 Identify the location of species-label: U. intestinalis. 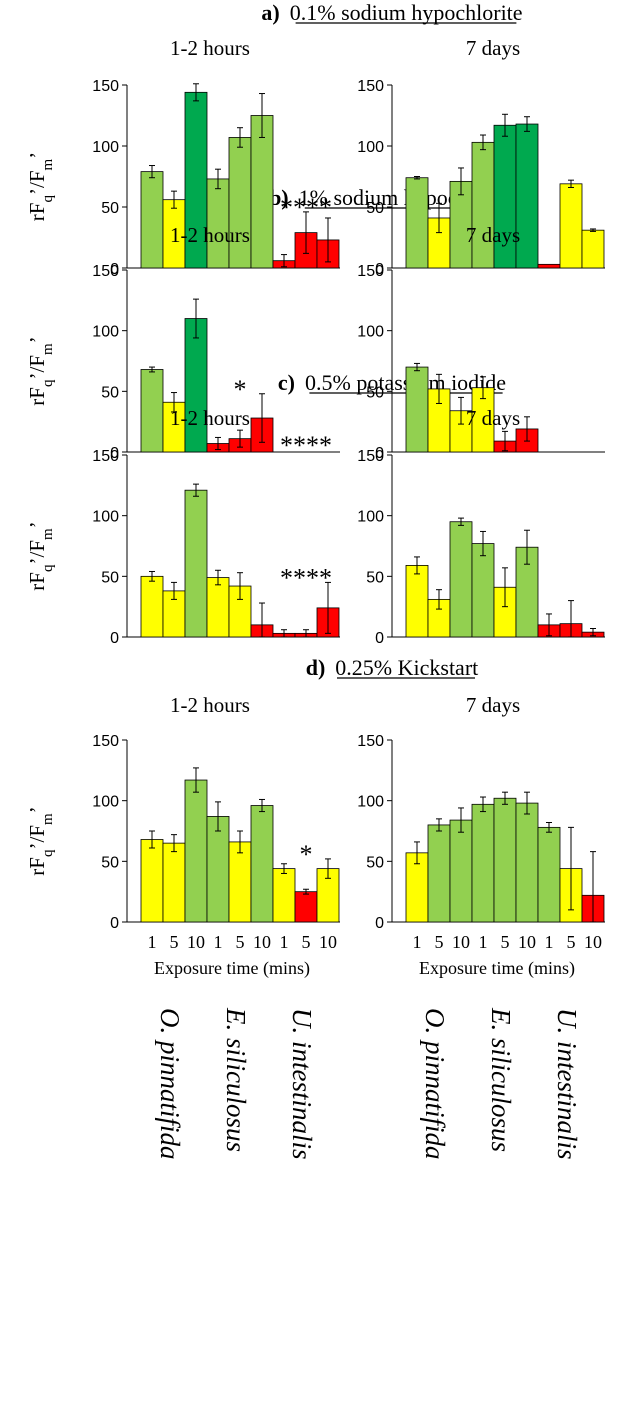
(567, 1084).